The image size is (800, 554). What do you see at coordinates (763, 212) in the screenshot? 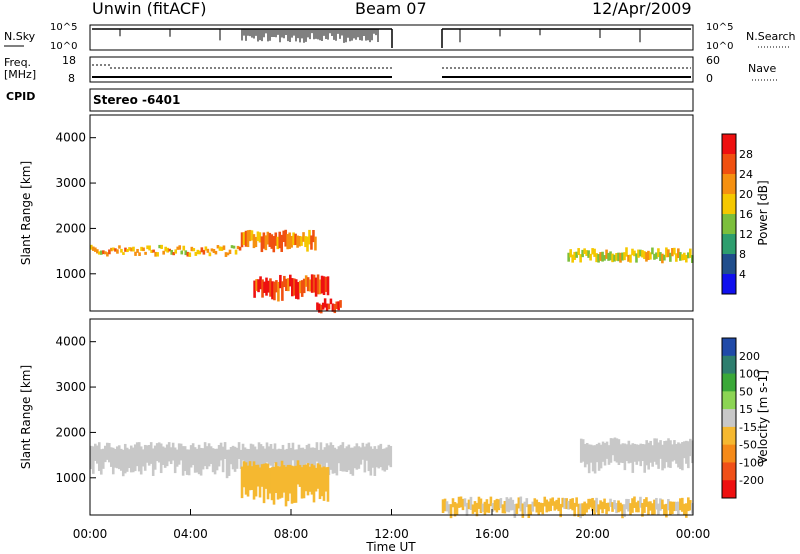
I see `power-colorbar-label: Power [dB]` at bounding box center [763, 212].